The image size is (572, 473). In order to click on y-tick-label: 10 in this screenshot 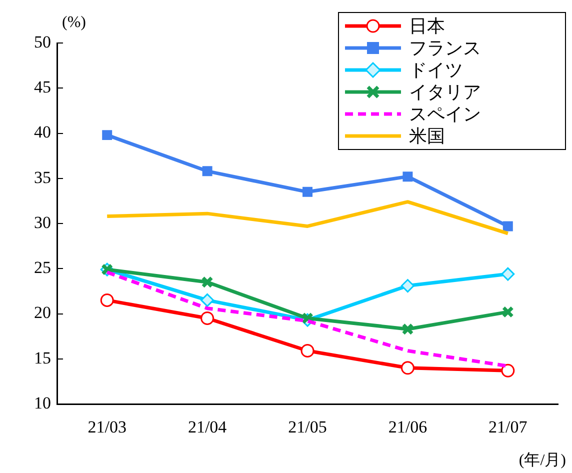, I will do `click(42, 402)`.